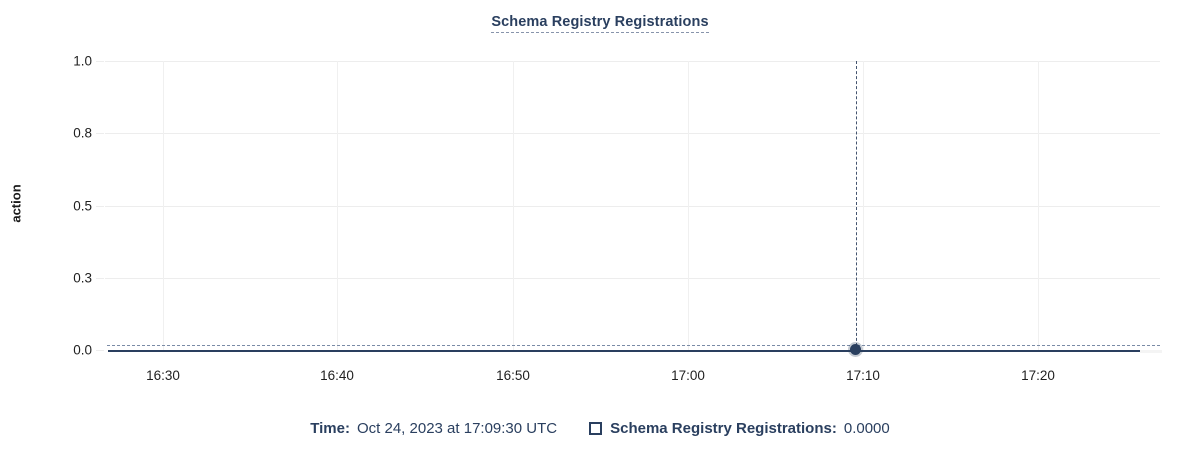  Describe the element at coordinates (337, 375) in the screenshot. I see `x-tick-label-2: 16:40` at that location.